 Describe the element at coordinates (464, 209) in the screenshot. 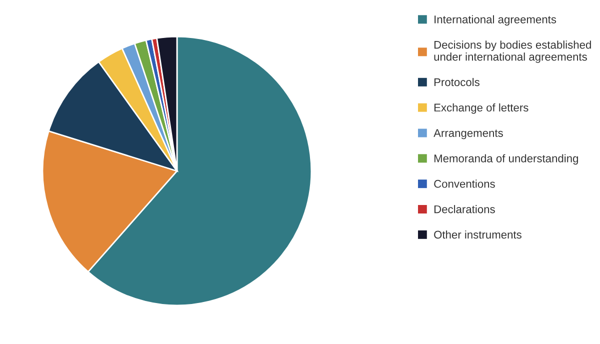

I see `legend-label: Declarations` at that location.